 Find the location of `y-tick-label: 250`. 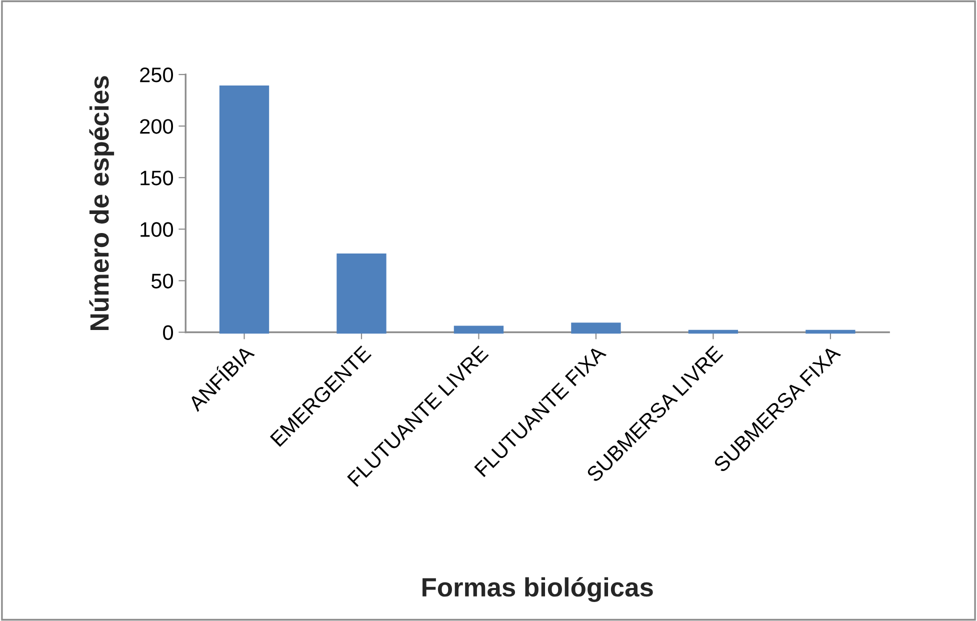

y-tick-label: 250 is located at coordinates (157, 75).